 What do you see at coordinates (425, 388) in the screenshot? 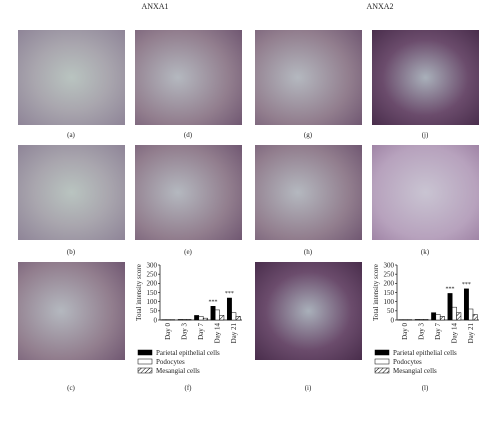
I see `panel-label: (l)` at bounding box center [425, 388].